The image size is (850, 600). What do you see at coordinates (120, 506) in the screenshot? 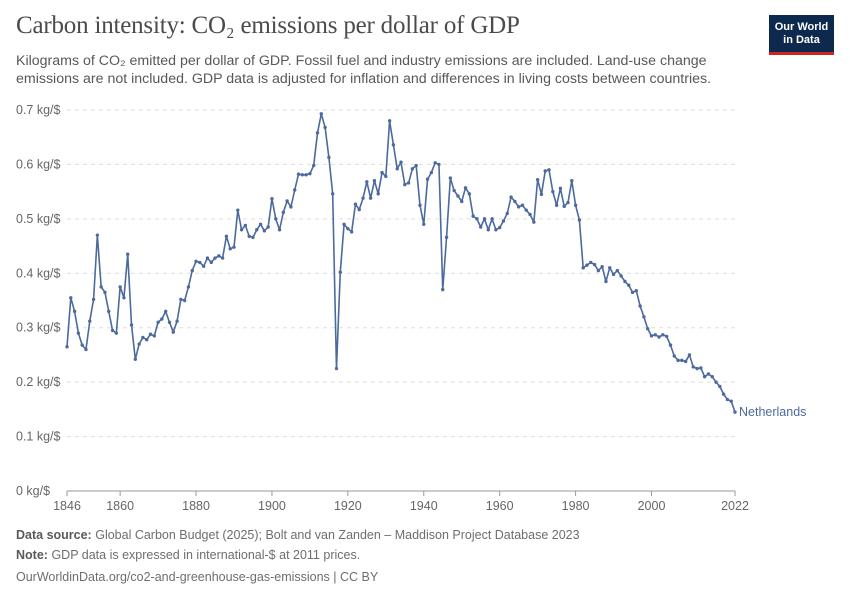
I see `x-tick-label: 1860` at bounding box center [120, 506].